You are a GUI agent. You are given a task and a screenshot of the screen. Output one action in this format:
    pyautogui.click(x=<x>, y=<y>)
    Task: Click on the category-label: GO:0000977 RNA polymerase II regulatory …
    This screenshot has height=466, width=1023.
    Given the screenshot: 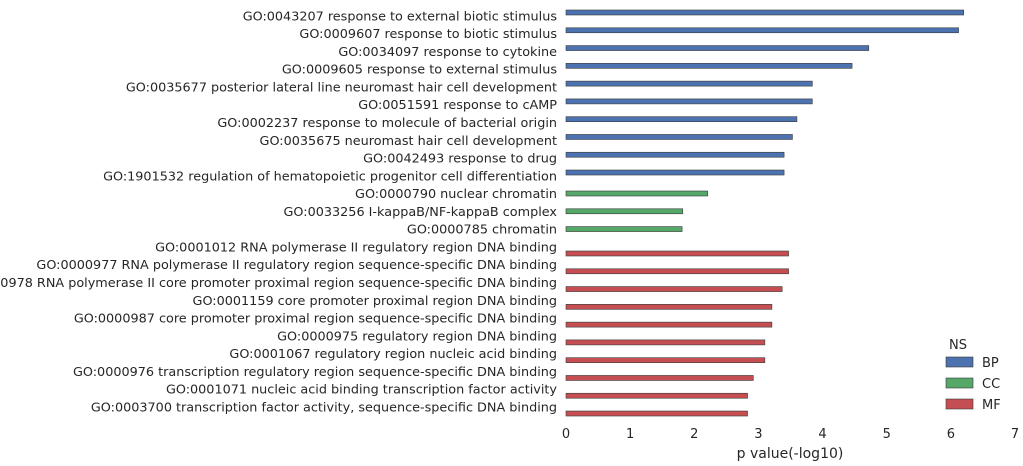 What is the action you would take?
    pyautogui.click(x=296, y=265)
    